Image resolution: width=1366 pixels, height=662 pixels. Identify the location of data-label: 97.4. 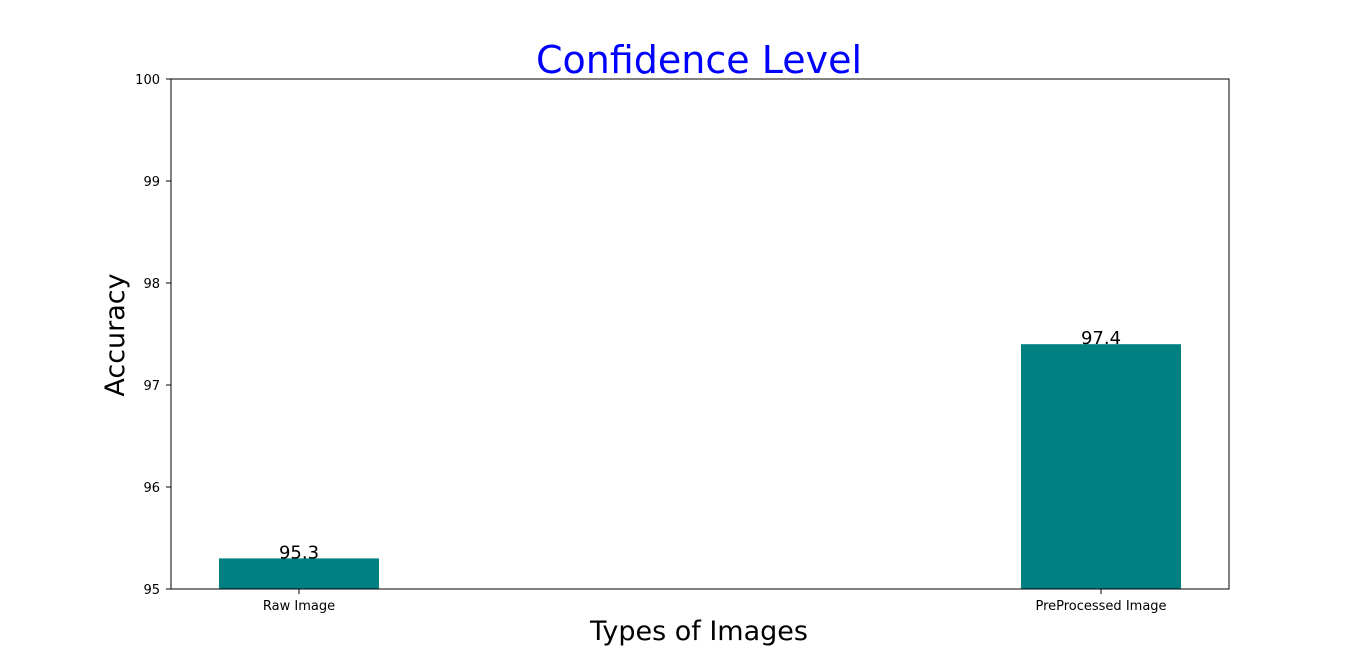
(1101, 338).